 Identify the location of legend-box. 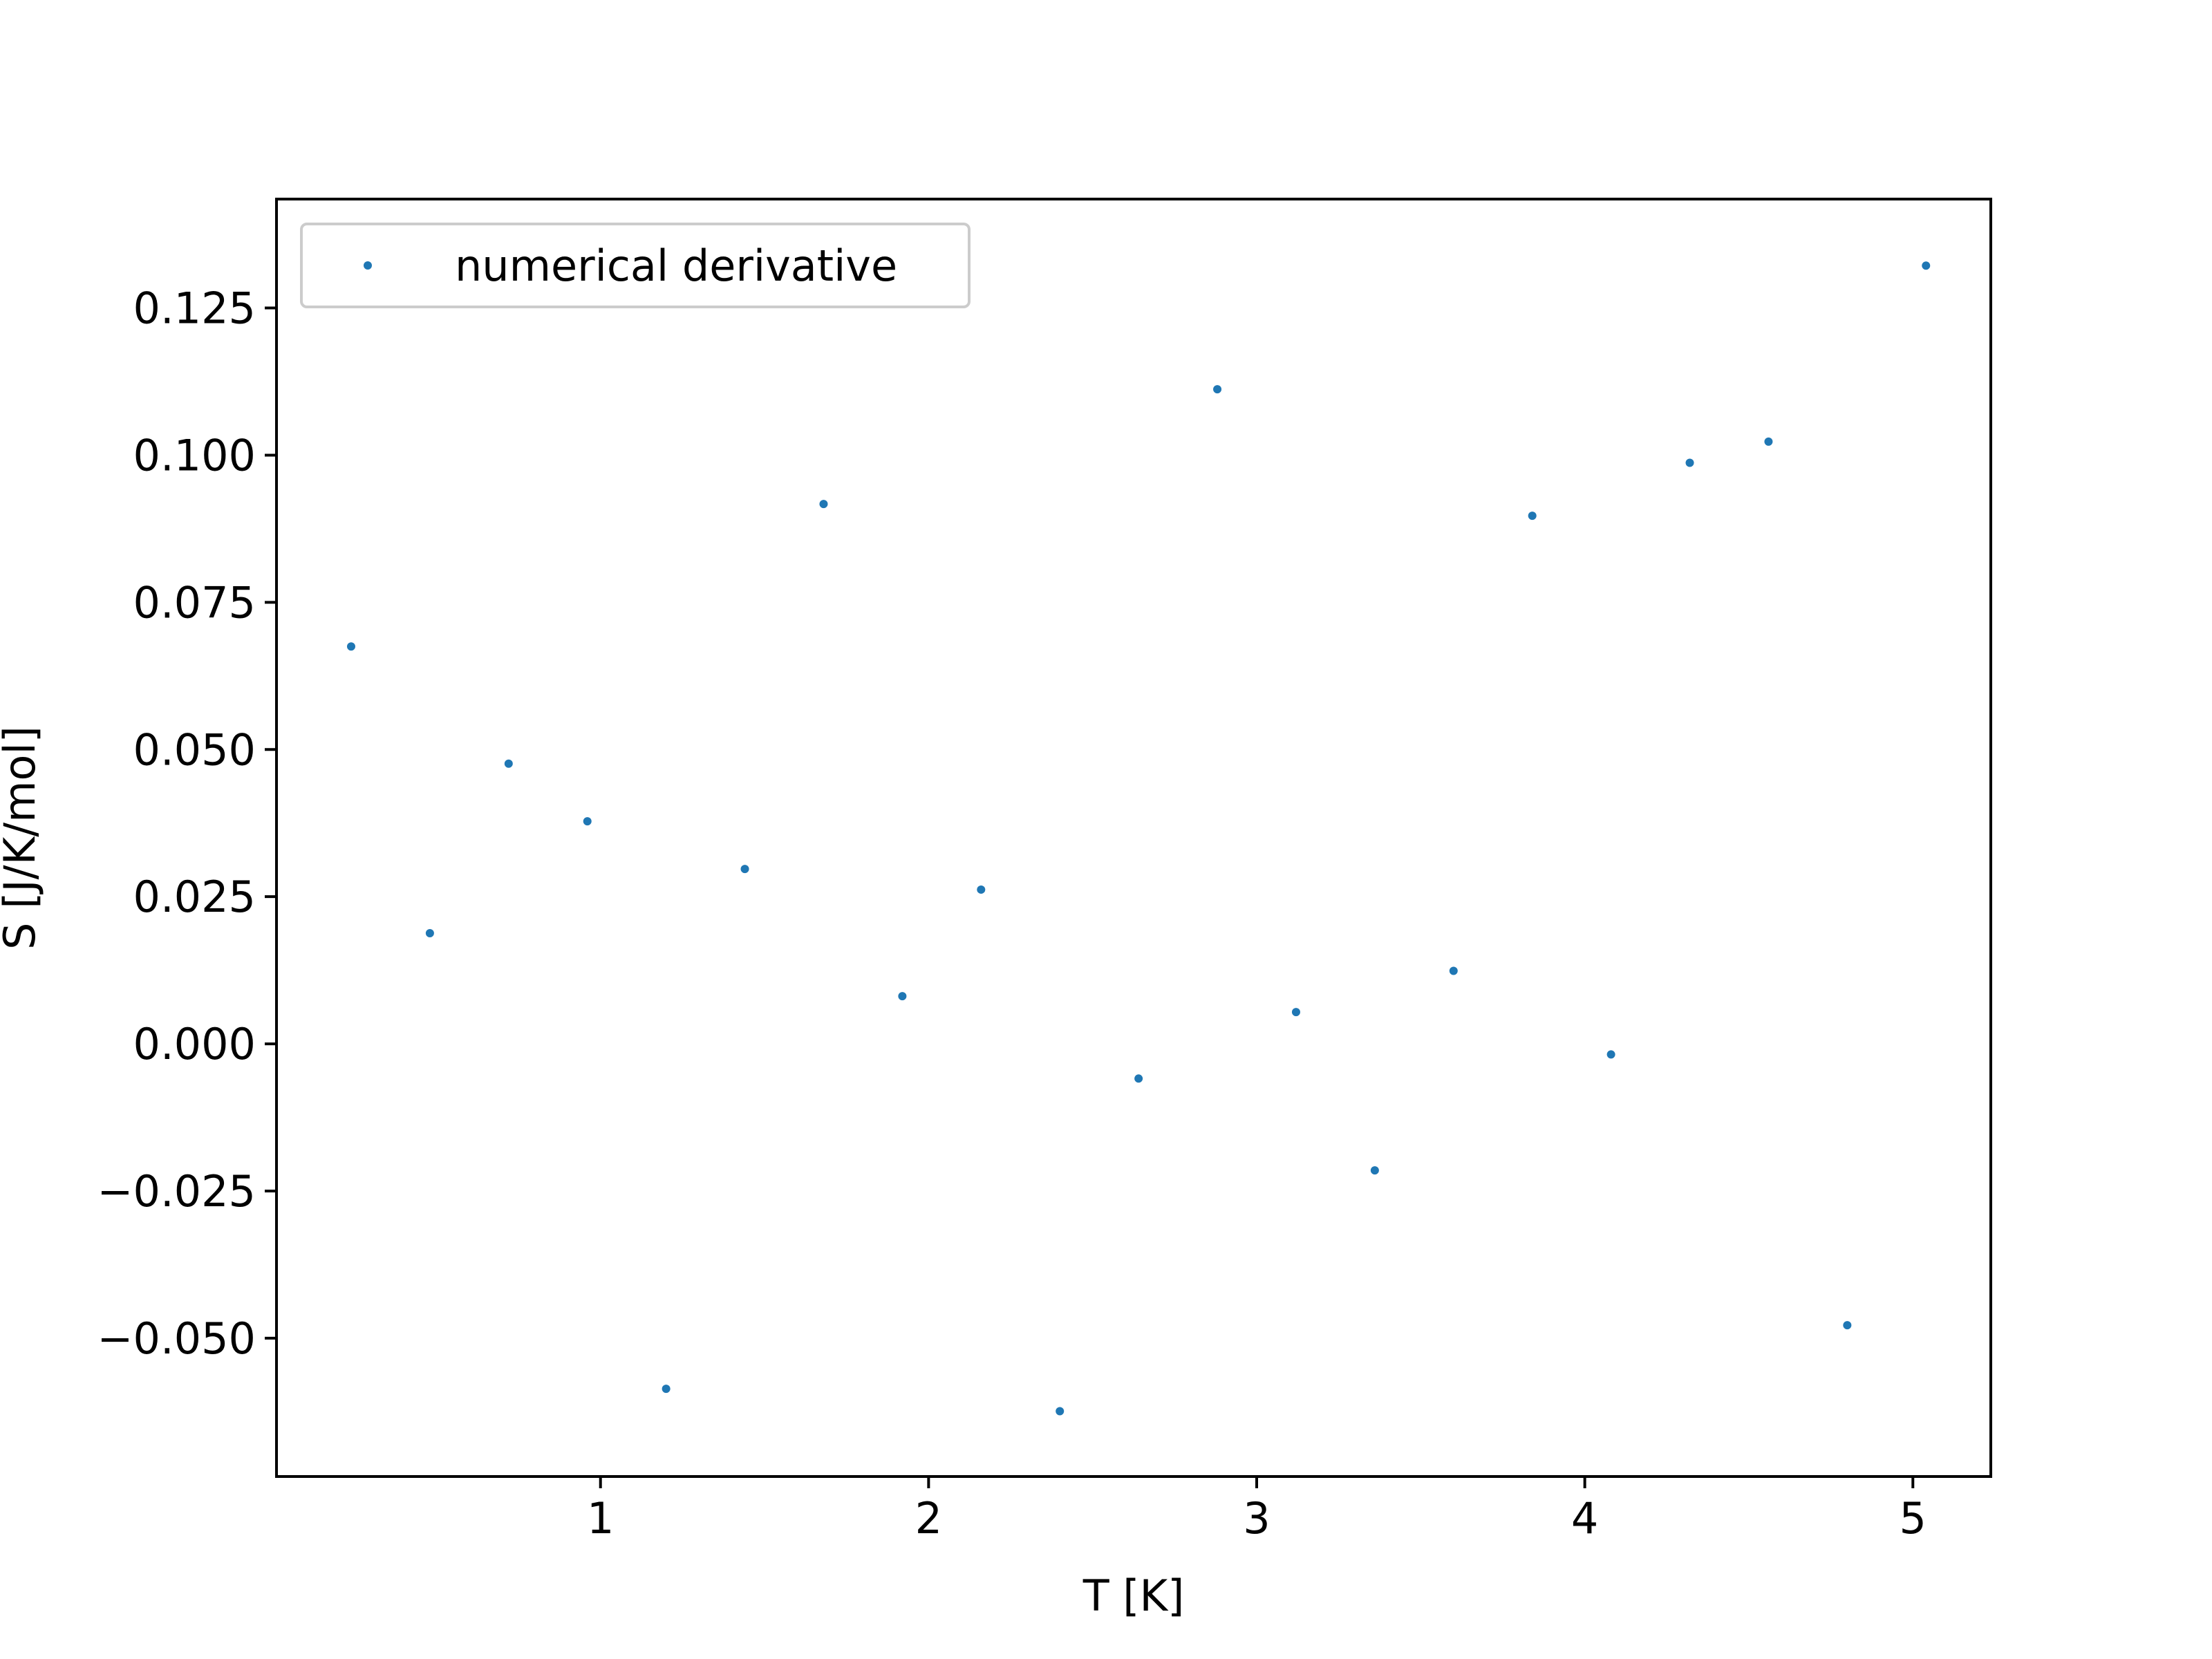
(636, 265).